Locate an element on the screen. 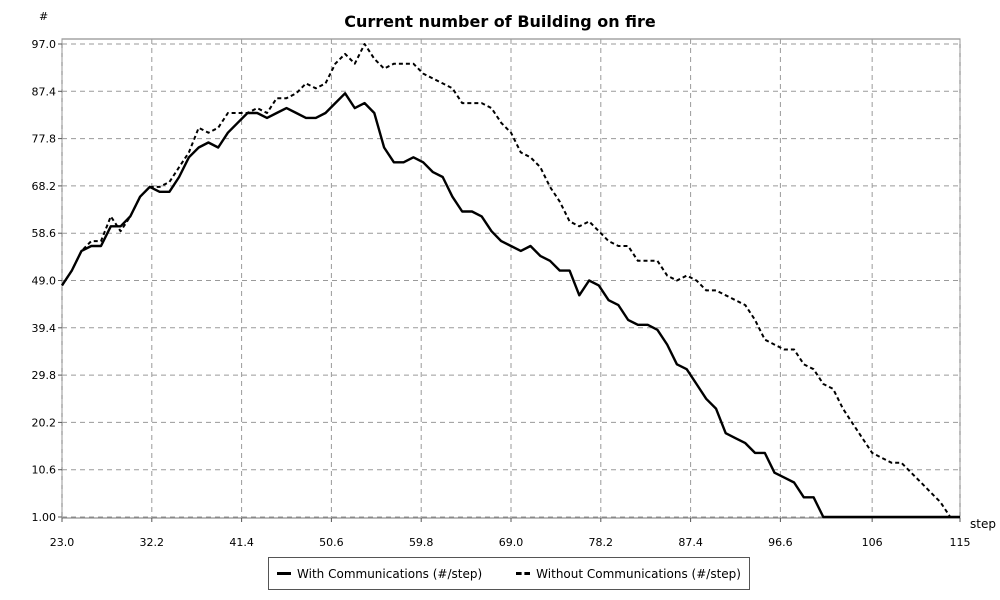  legend-label: With Communications (#/step) is located at coordinates (390, 573).